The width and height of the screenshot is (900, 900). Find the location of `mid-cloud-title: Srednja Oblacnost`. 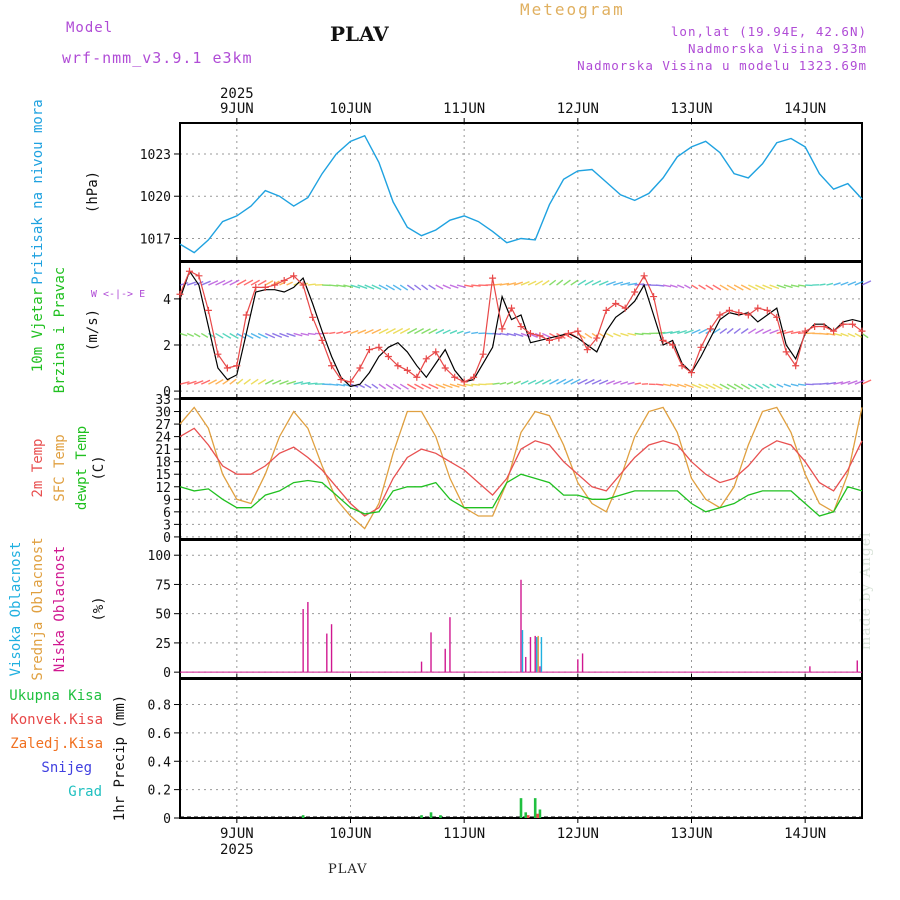

mid-cloud-title: Srednja Oblacnost is located at coordinates (38, 608).